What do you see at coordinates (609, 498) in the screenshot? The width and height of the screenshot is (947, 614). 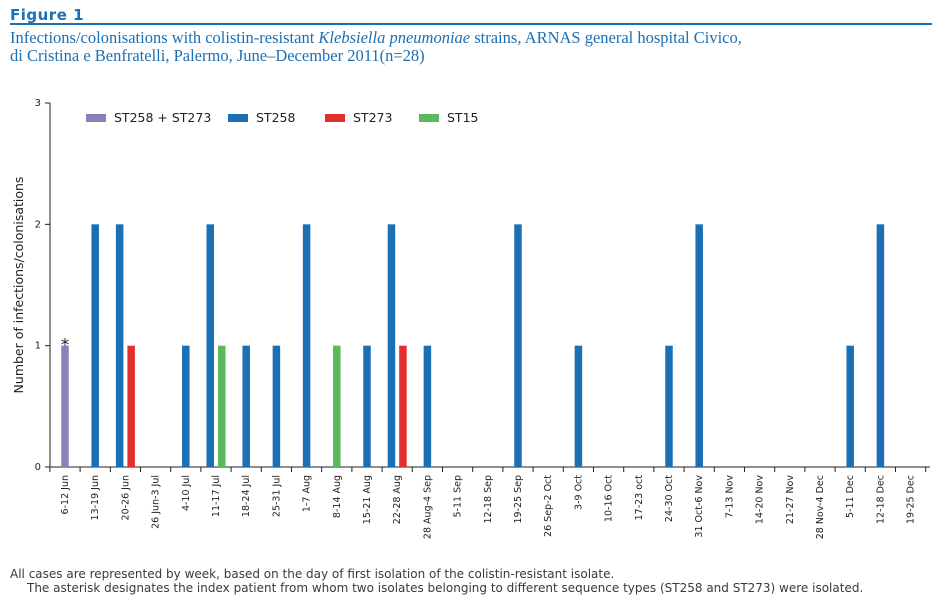 I see `x-tick-label: 10-16 Oct` at bounding box center [609, 498].